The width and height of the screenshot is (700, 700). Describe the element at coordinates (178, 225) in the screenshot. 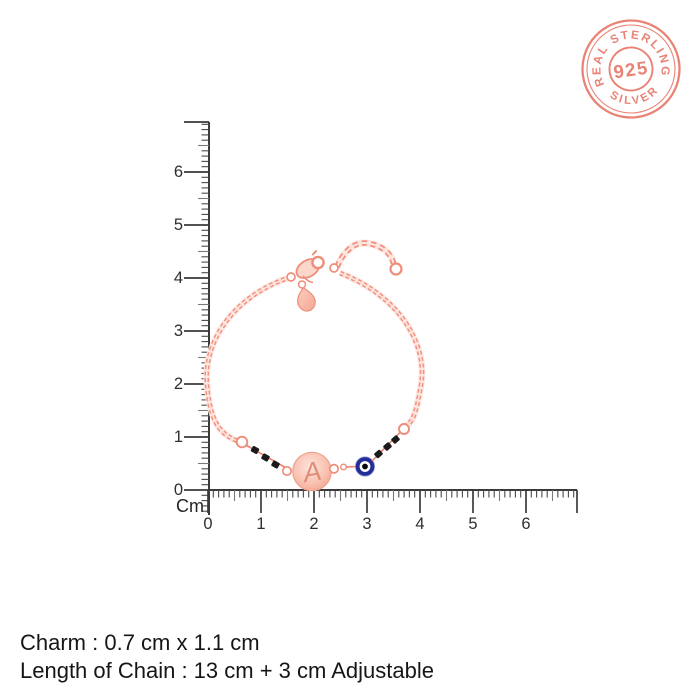

I see `v-label-5: 5` at that location.